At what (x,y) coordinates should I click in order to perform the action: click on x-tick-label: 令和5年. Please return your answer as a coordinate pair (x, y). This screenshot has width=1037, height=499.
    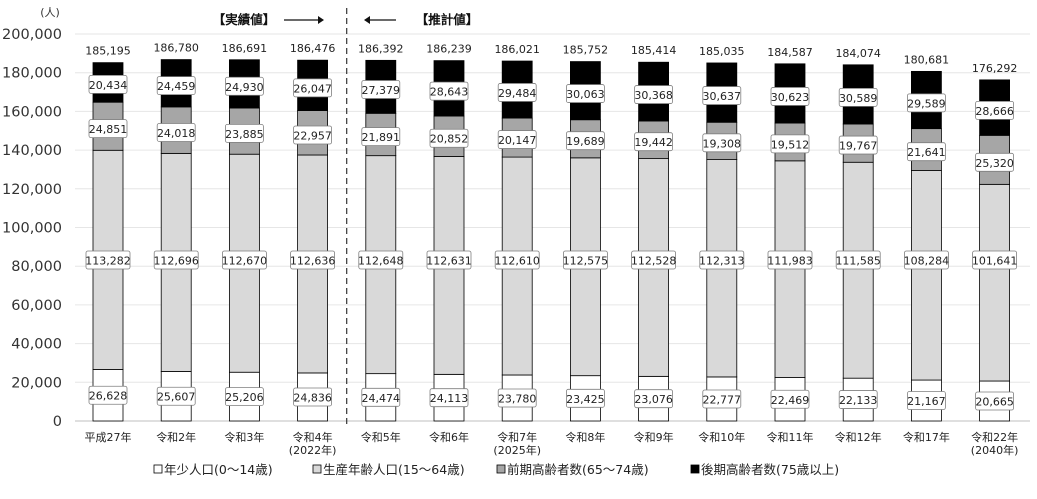
    Looking at the image, I should click on (381, 437).